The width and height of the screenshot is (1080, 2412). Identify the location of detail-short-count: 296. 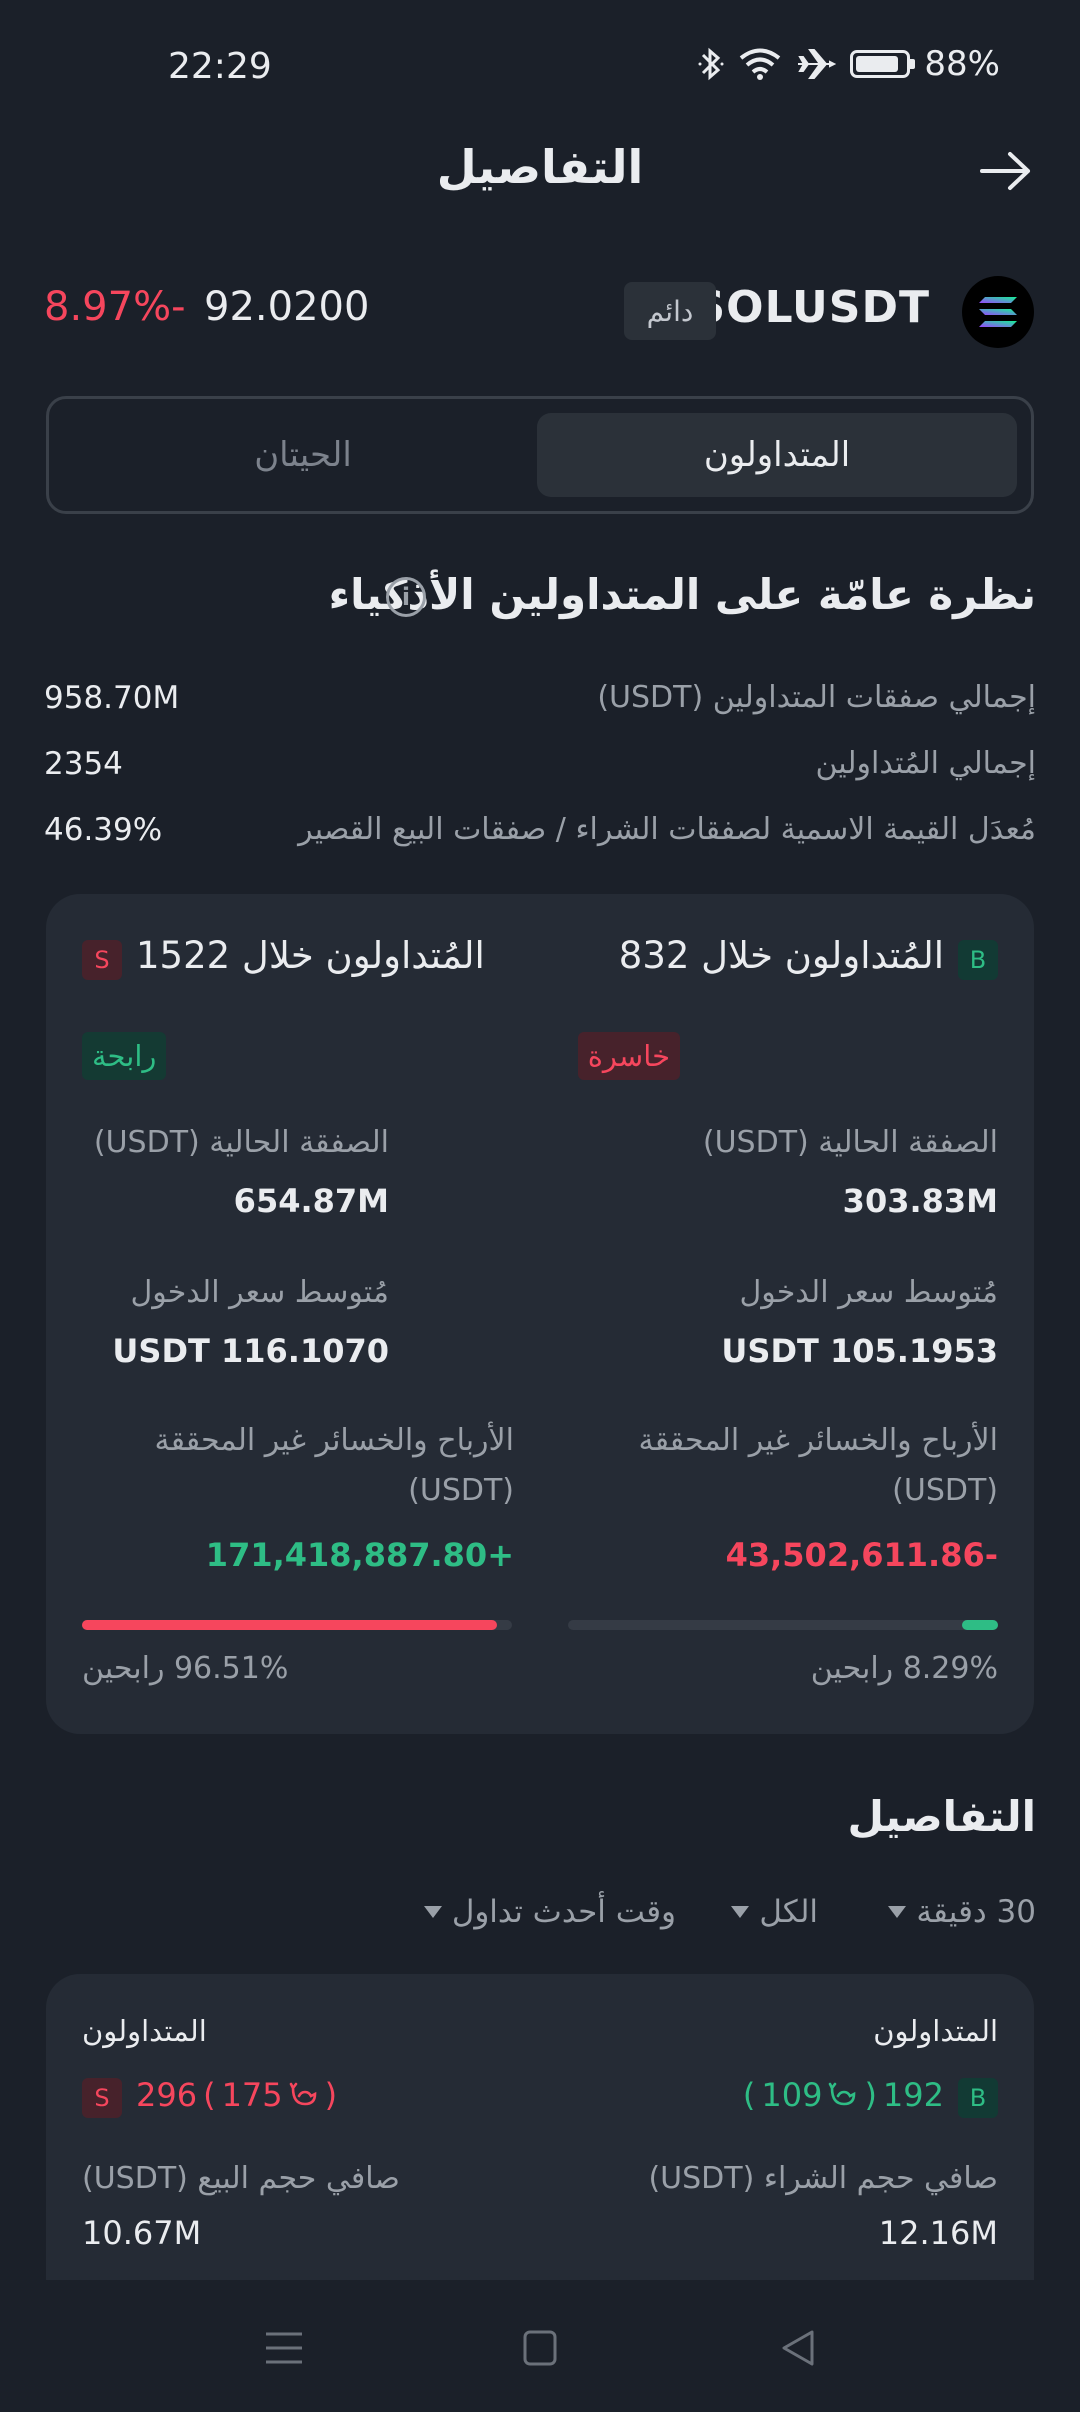
(167, 2095).